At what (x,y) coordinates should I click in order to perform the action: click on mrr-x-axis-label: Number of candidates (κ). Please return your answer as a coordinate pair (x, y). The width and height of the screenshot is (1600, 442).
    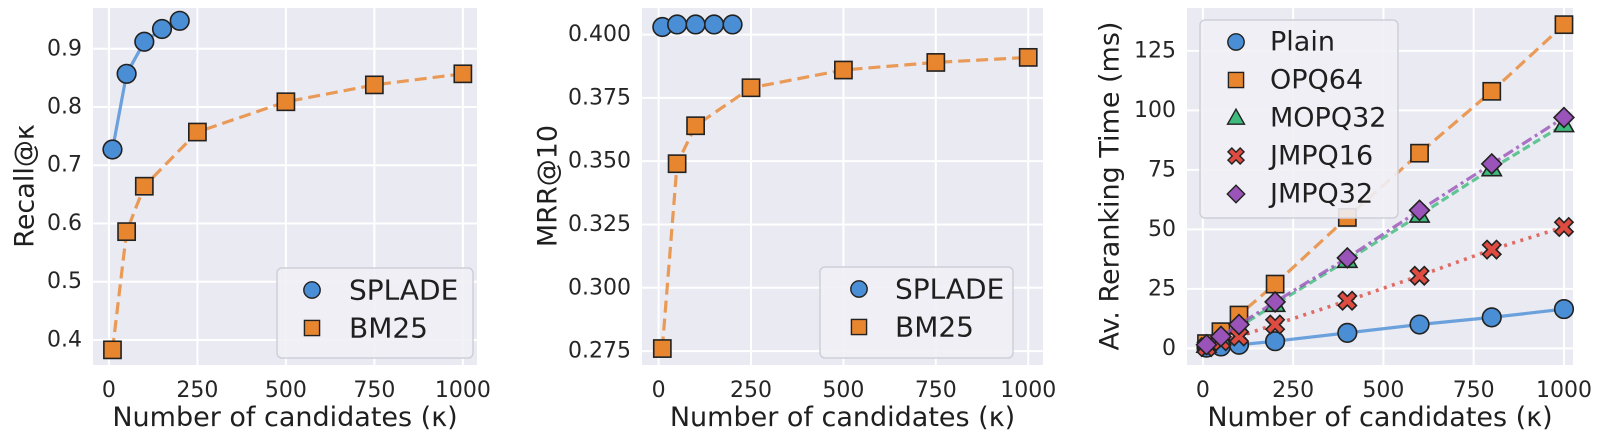
    Looking at the image, I should click on (842, 417).